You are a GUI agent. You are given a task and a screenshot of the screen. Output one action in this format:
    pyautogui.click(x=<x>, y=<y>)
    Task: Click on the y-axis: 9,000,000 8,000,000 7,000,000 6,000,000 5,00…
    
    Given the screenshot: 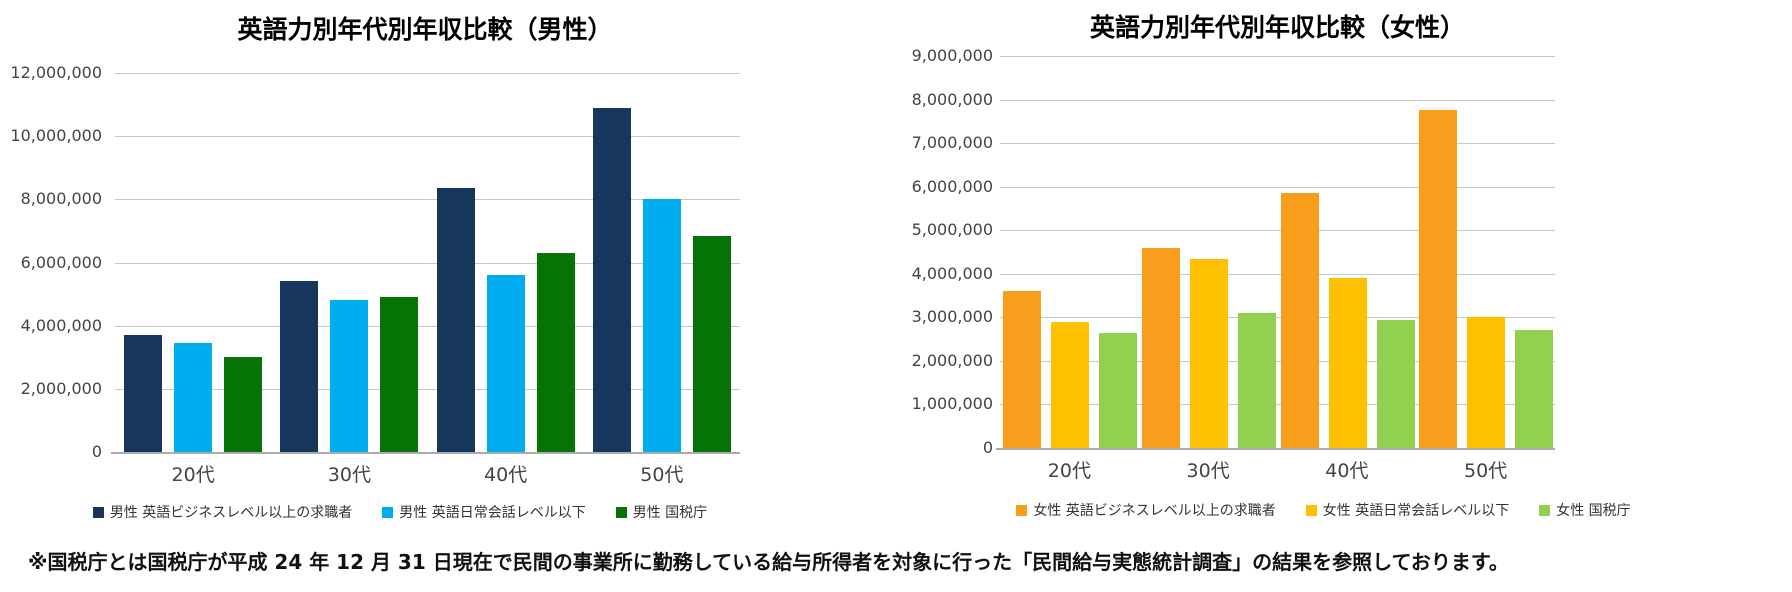 What is the action you would take?
    pyautogui.click(x=939, y=251)
    